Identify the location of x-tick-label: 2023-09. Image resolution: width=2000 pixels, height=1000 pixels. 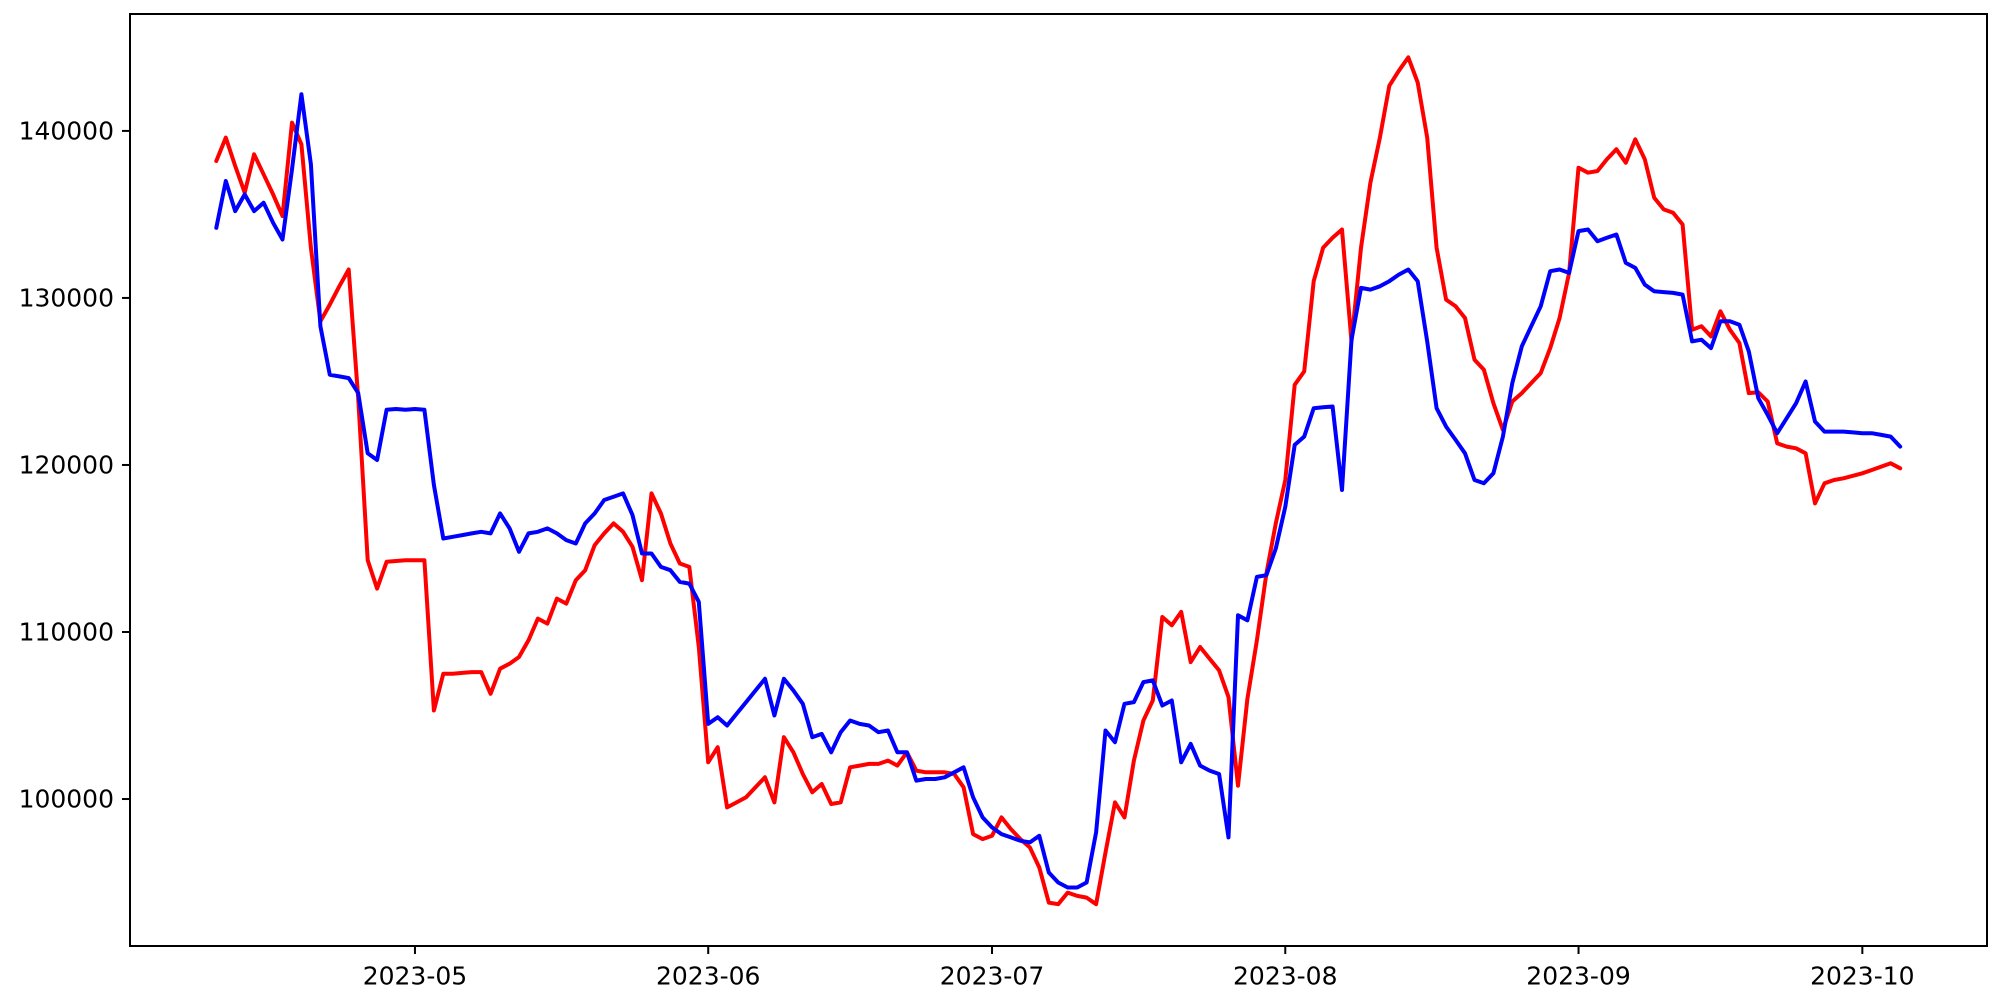
(1578, 975).